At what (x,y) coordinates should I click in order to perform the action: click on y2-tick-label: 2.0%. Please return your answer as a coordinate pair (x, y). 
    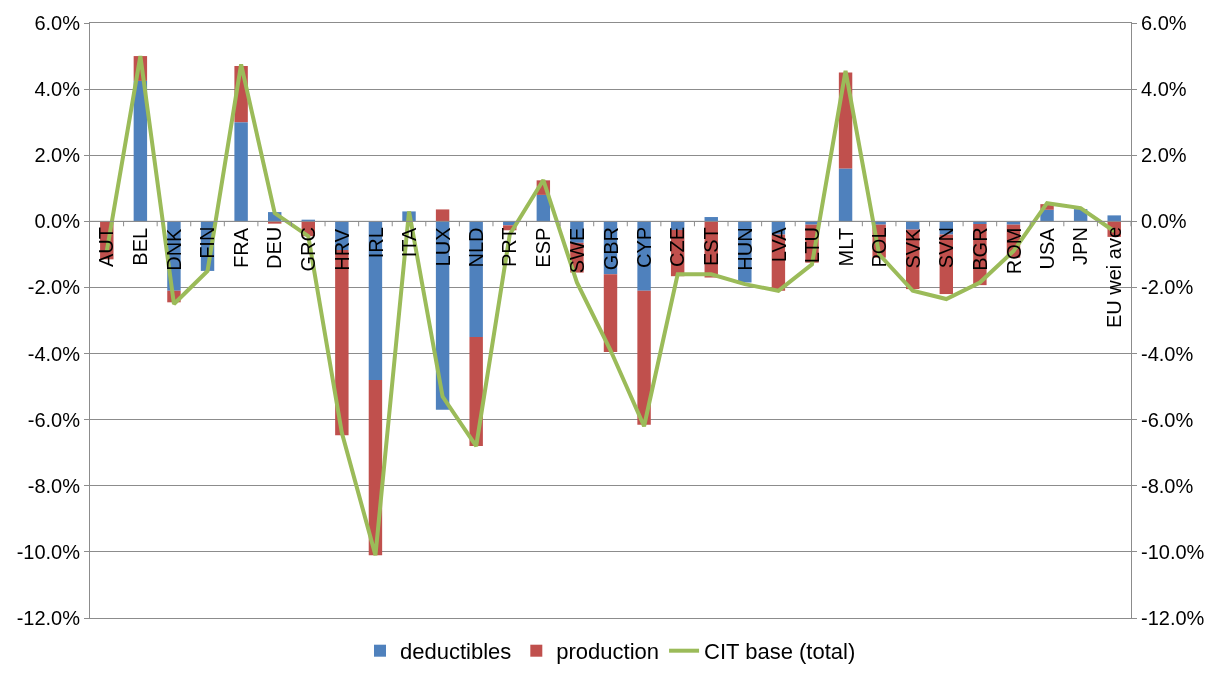
    Looking at the image, I should click on (1164, 155).